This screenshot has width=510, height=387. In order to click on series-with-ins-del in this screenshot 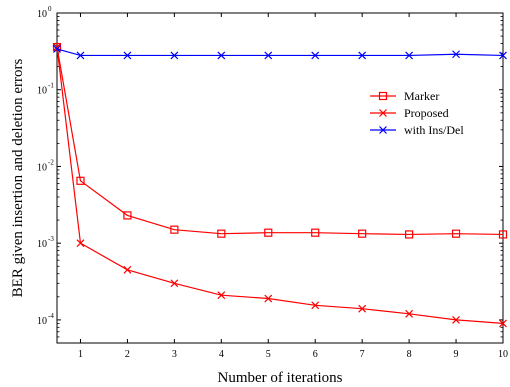, I will do `click(280, 52)`.